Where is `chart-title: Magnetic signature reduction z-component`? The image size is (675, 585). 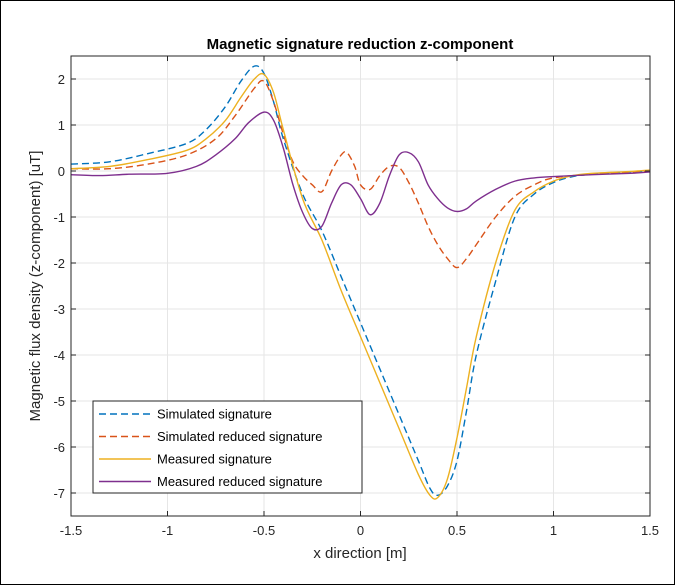
chart-title: Magnetic signature reduction z-component is located at coordinates (360, 44).